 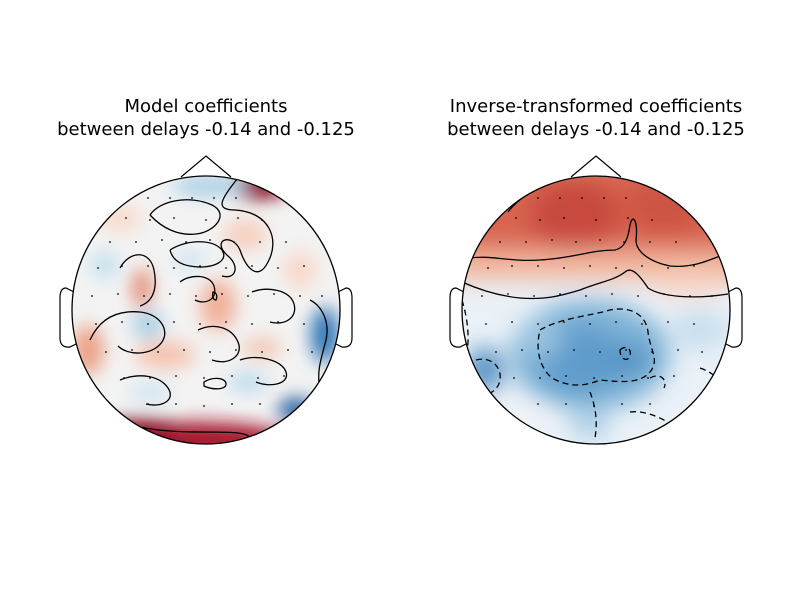 I want to click on title-line-1: Model coefficients, so click(x=206, y=106).